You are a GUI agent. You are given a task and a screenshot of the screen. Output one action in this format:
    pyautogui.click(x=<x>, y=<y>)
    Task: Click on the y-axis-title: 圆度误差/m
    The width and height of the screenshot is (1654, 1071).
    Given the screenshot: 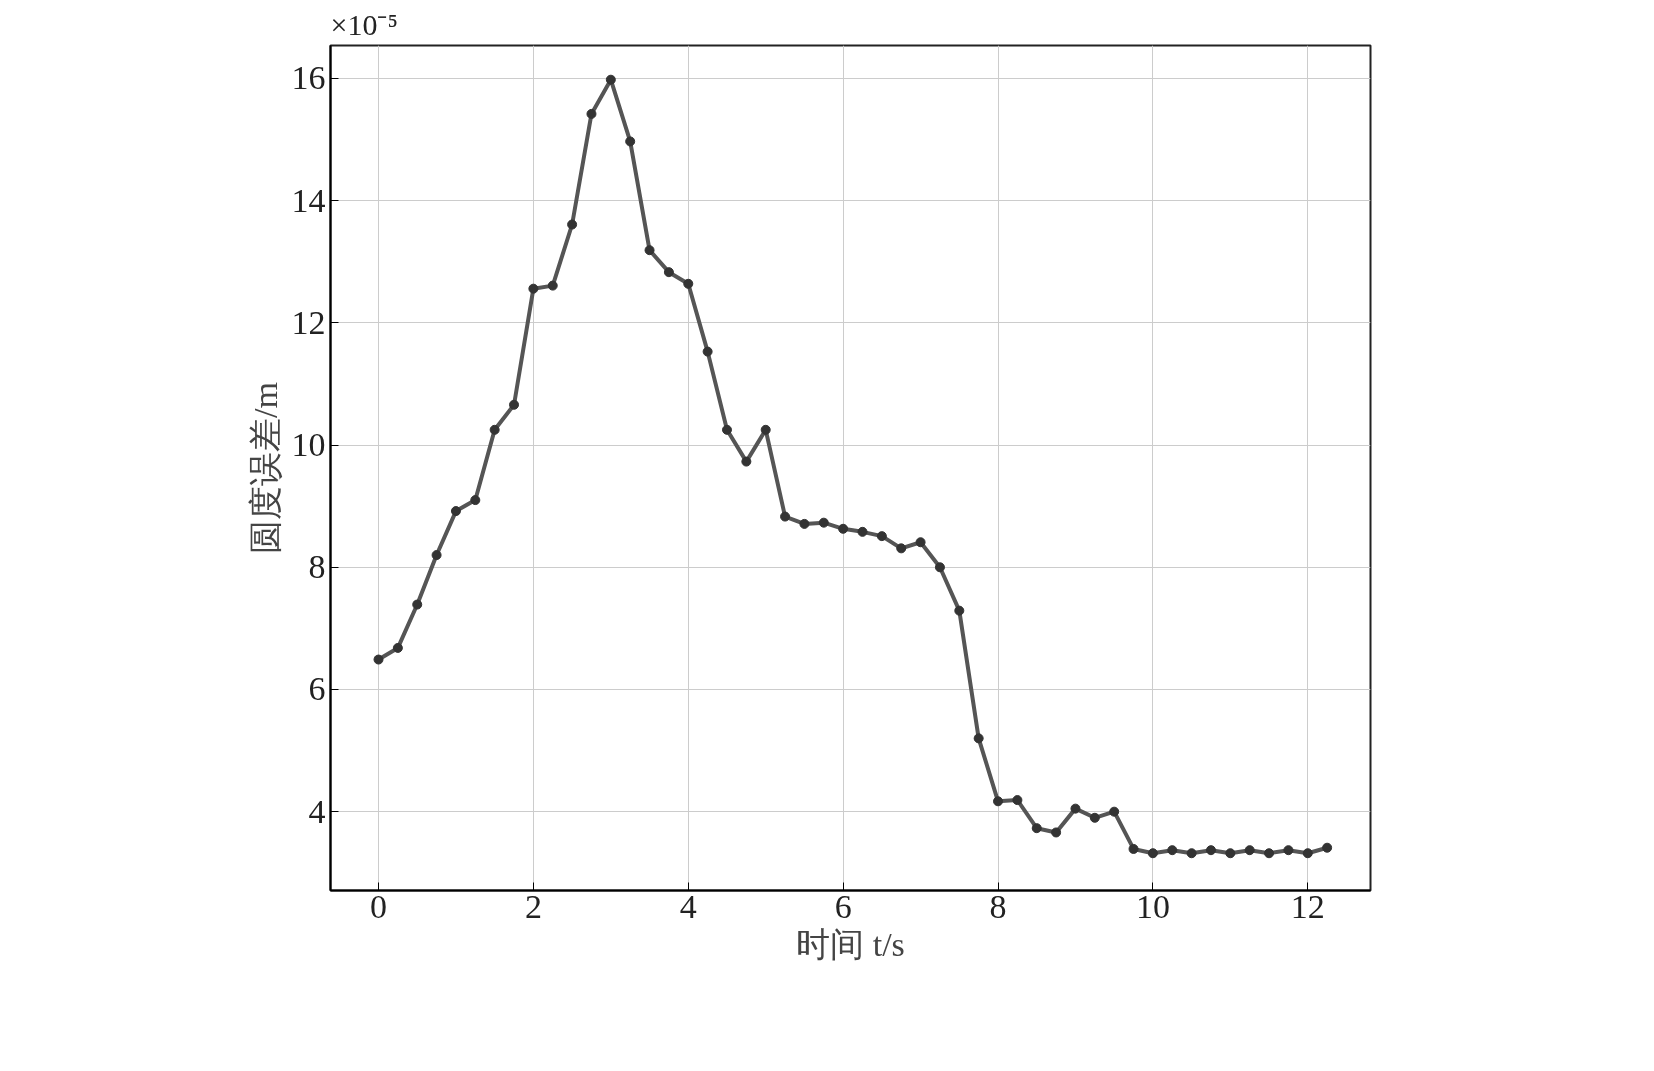 What is the action you would take?
    pyautogui.click(x=265, y=468)
    